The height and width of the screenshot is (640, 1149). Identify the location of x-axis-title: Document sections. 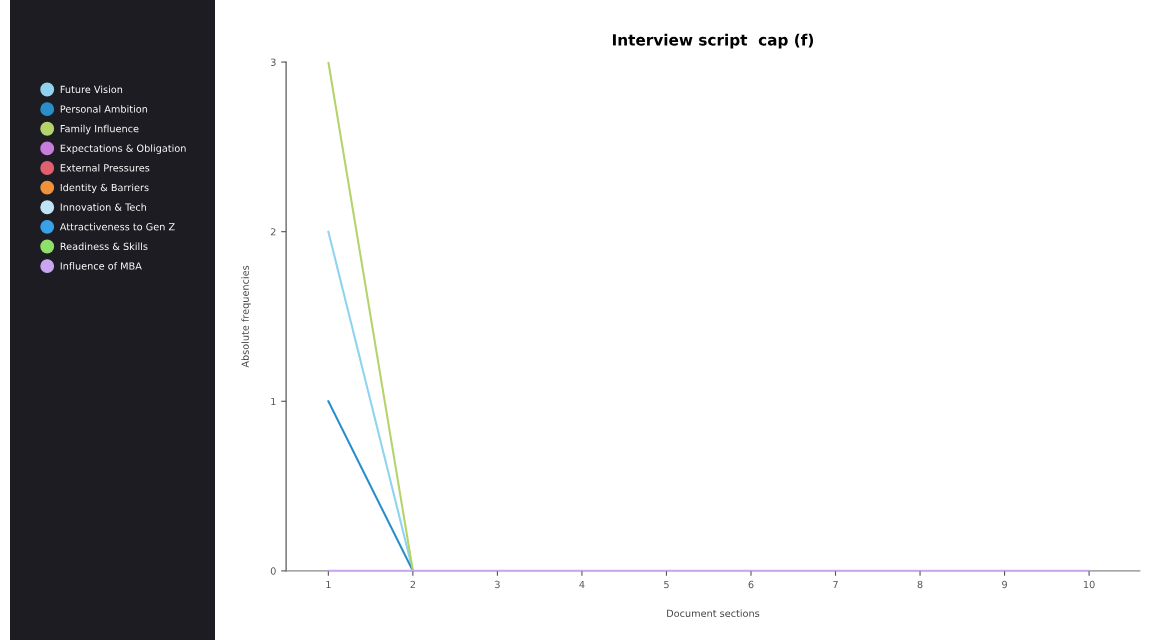
(713, 613).